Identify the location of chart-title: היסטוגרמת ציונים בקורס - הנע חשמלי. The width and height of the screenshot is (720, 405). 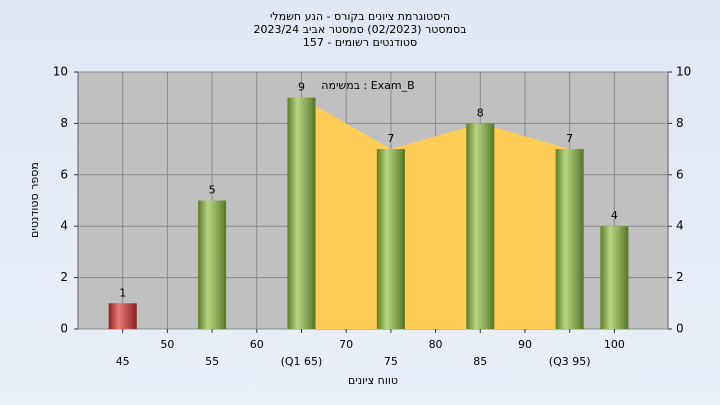
(360, 16).